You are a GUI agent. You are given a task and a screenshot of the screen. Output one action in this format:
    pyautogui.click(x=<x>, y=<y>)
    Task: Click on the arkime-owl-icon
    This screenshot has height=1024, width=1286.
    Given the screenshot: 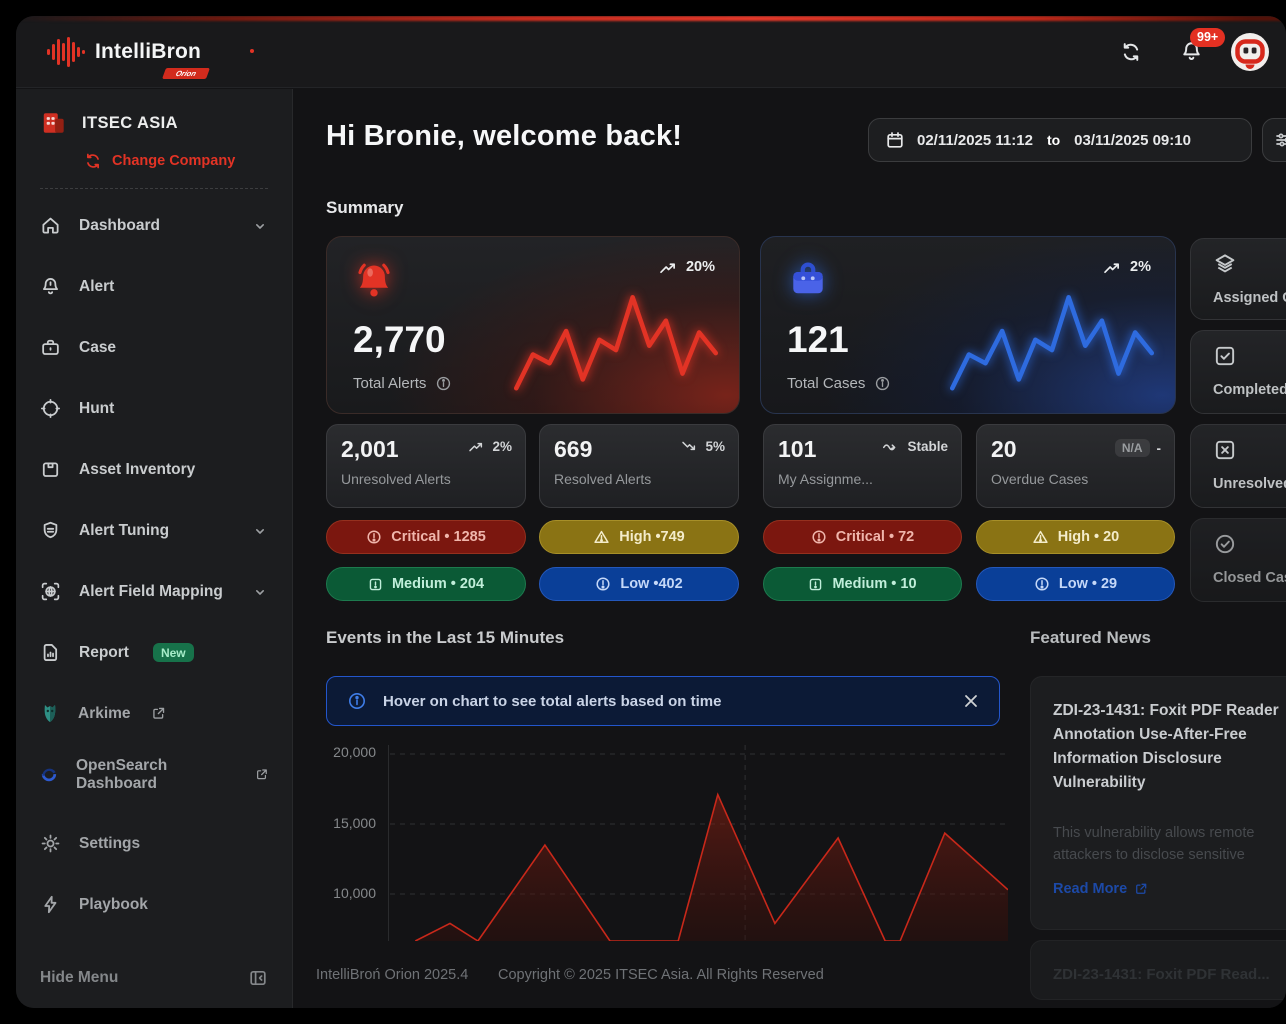 What is the action you would take?
    pyautogui.click(x=50, y=713)
    